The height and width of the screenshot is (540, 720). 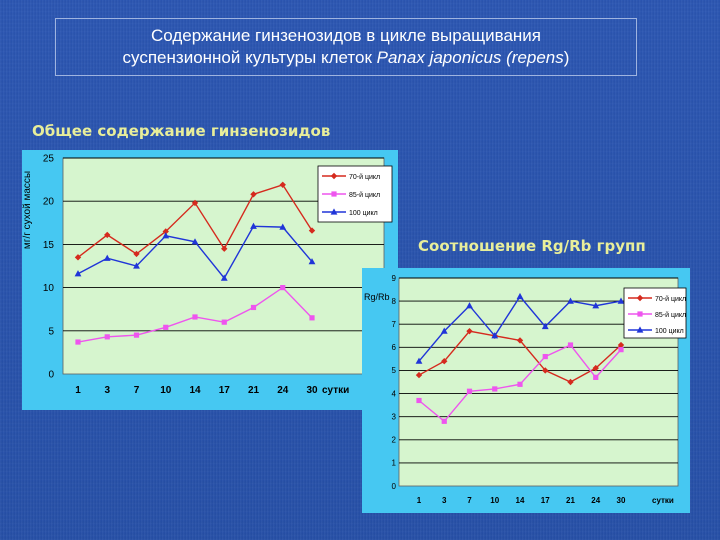 I want to click on x-tick-label: 7, so click(x=137, y=390).